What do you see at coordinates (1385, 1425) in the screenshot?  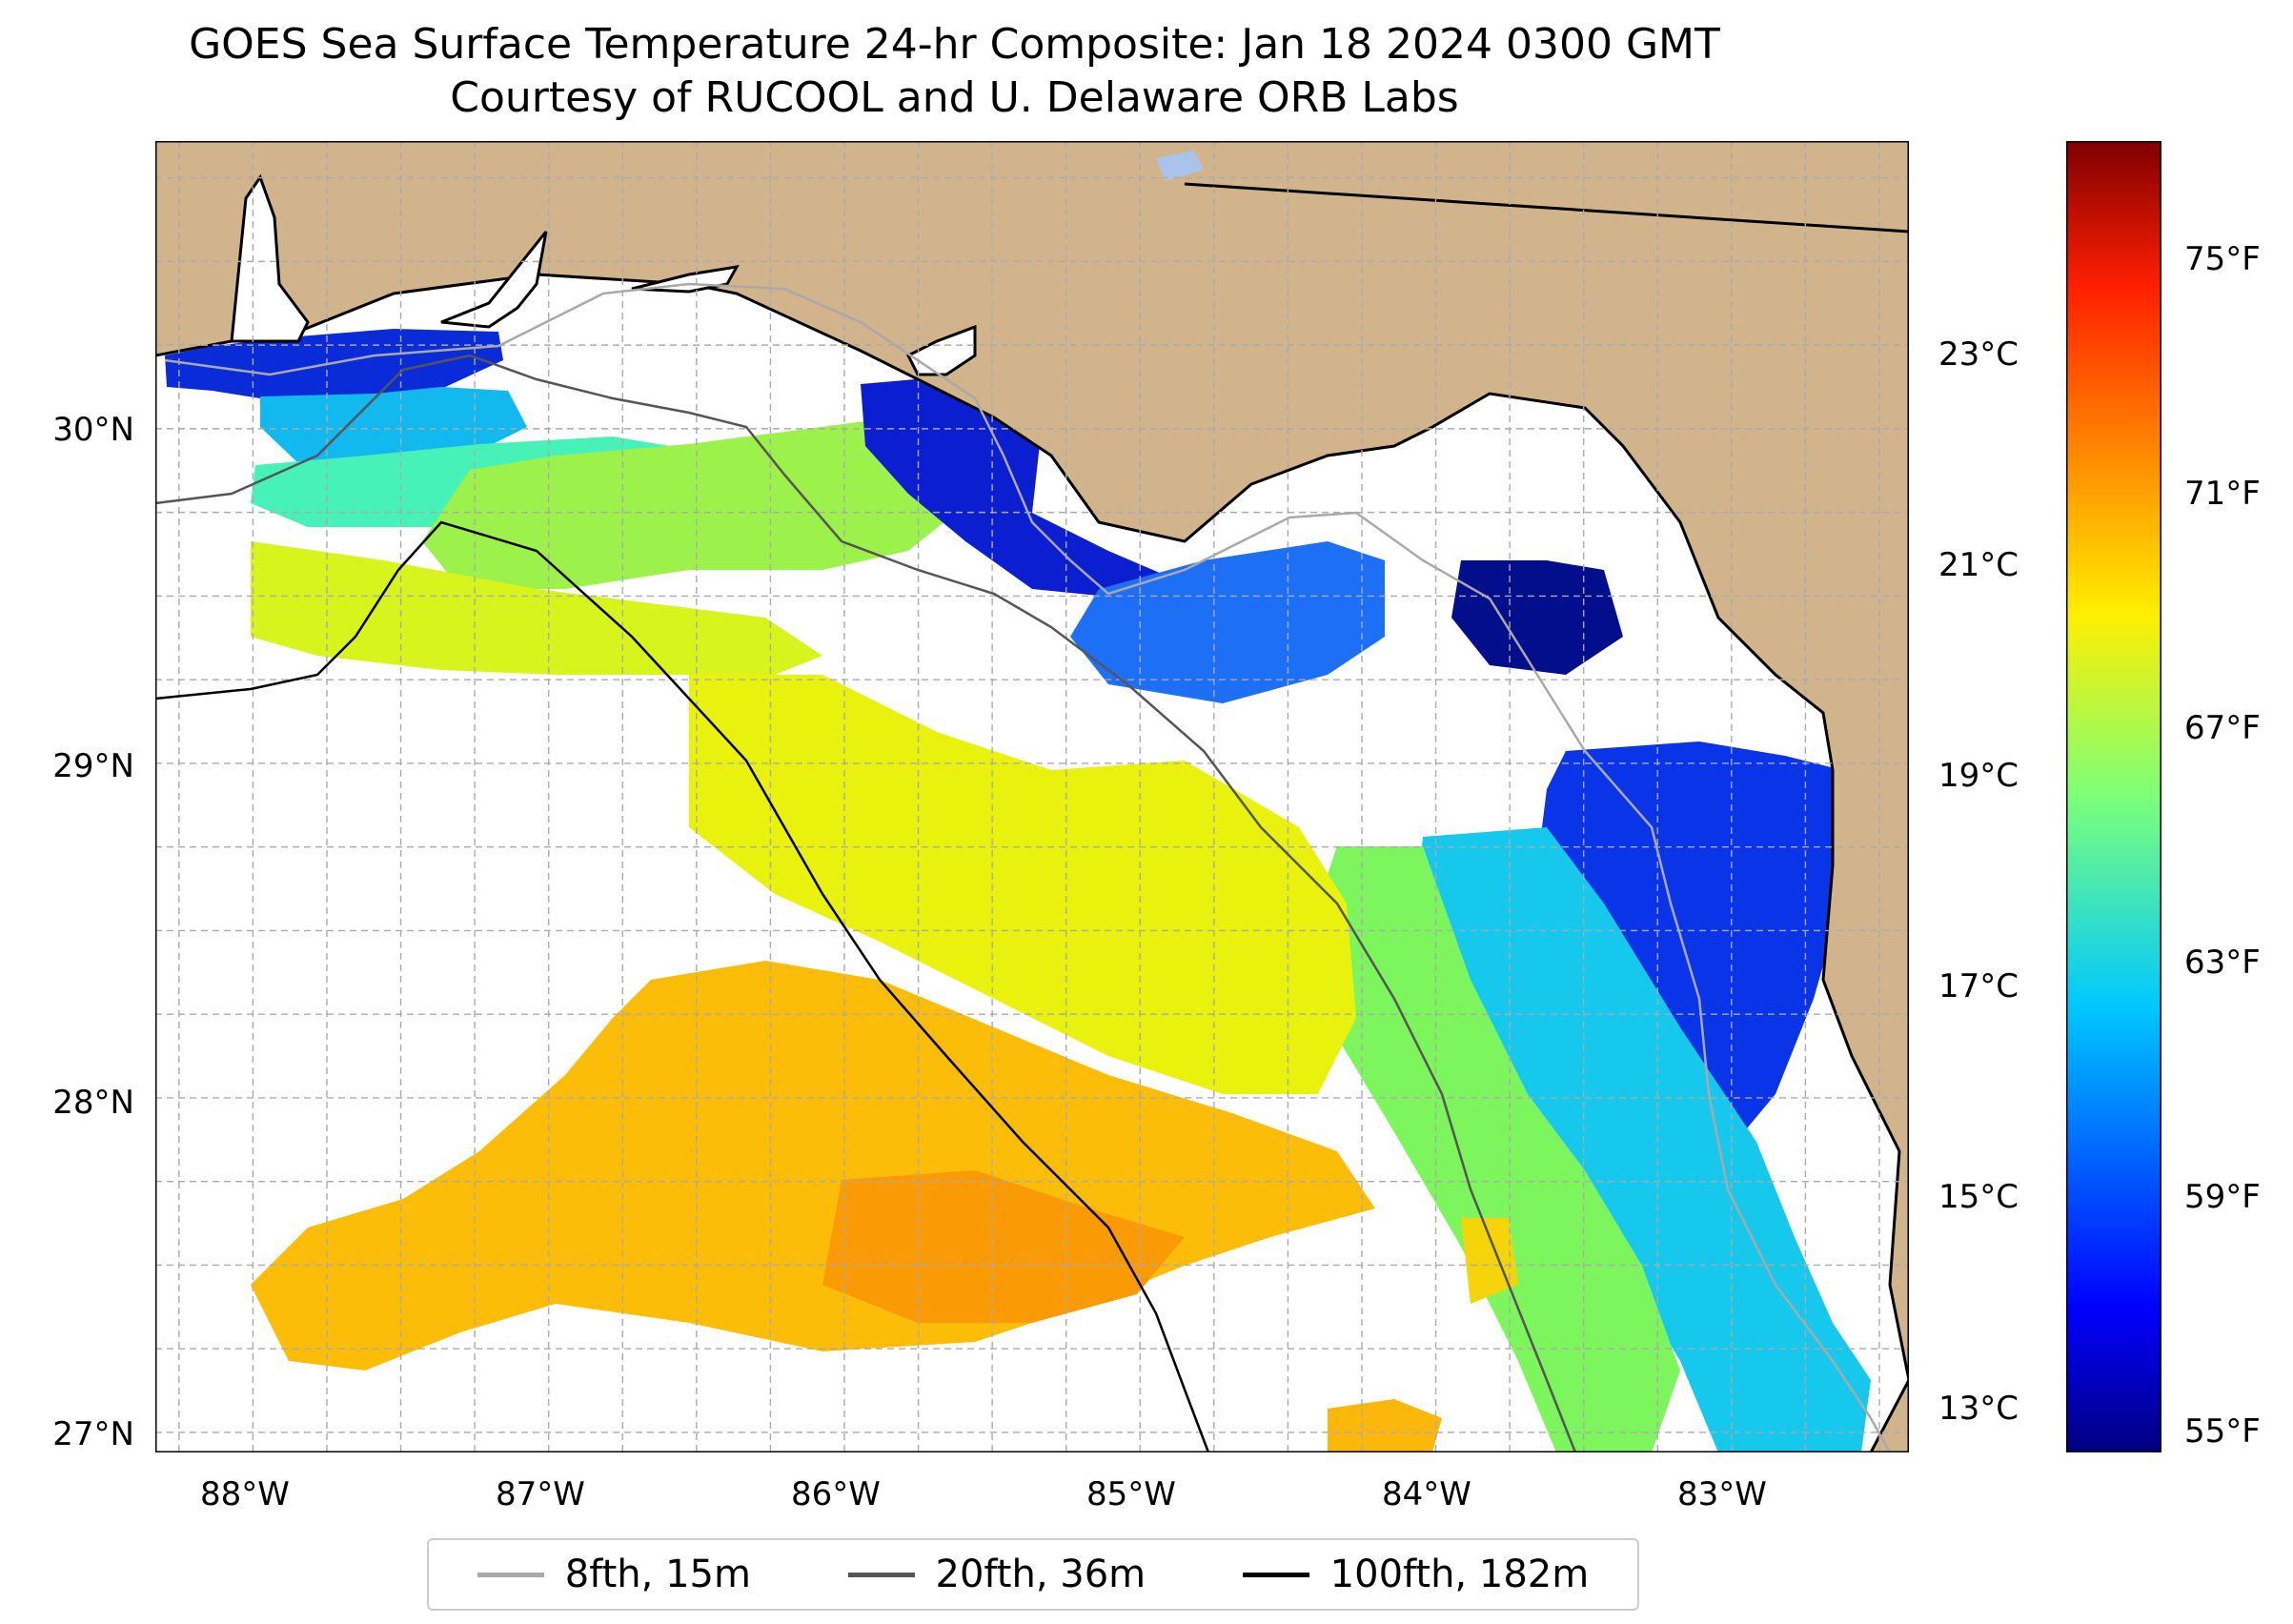 I see `sst-patch-south-warm` at bounding box center [1385, 1425].